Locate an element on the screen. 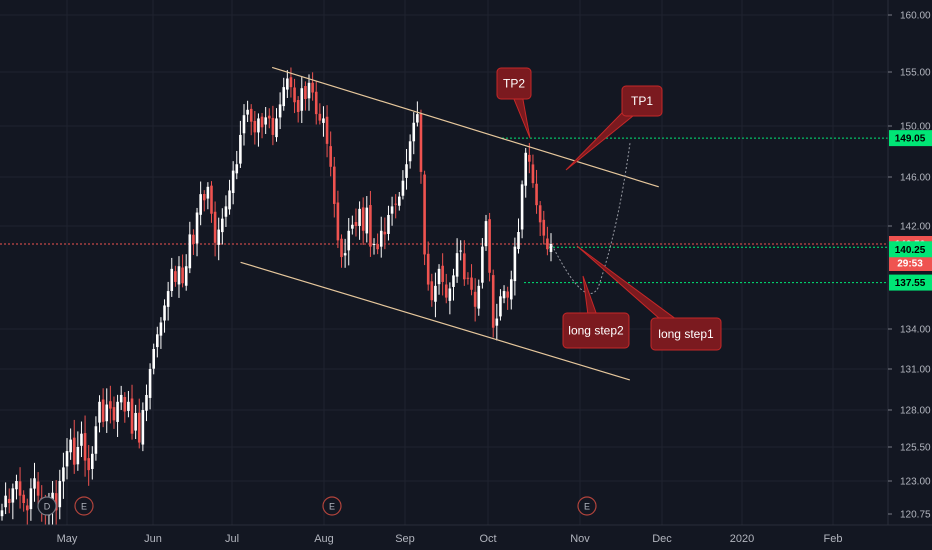 The width and height of the screenshot is (932, 550). time-label: Jul is located at coordinates (232, 539).